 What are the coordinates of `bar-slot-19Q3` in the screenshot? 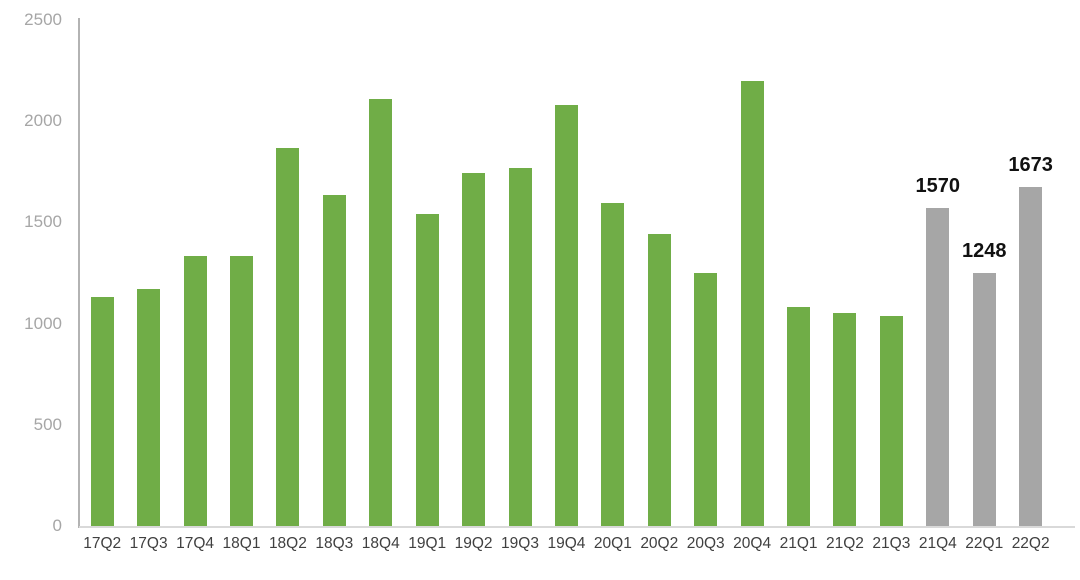 It's located at (520, 273).